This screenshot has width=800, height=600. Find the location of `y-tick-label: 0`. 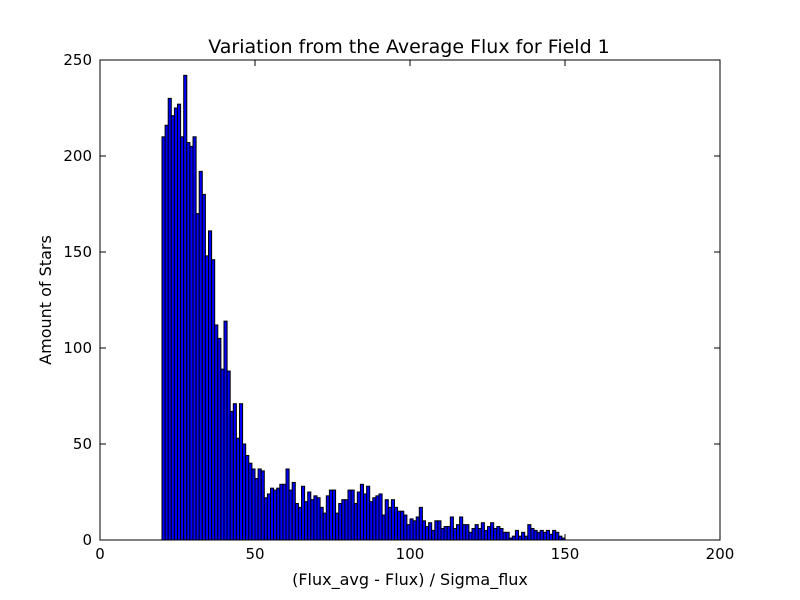

y-tick-label: 0 is located at coordinates (87, 540).